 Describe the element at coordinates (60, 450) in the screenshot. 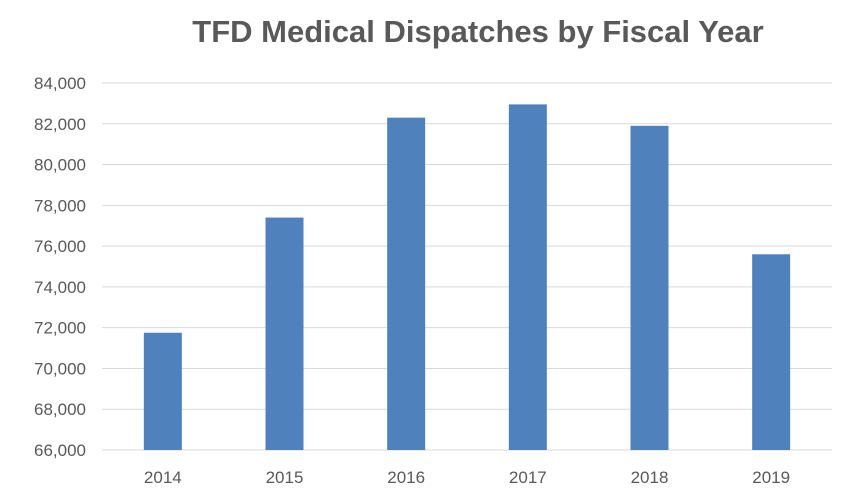

I see `y-tick-label: 66,000` at that location.